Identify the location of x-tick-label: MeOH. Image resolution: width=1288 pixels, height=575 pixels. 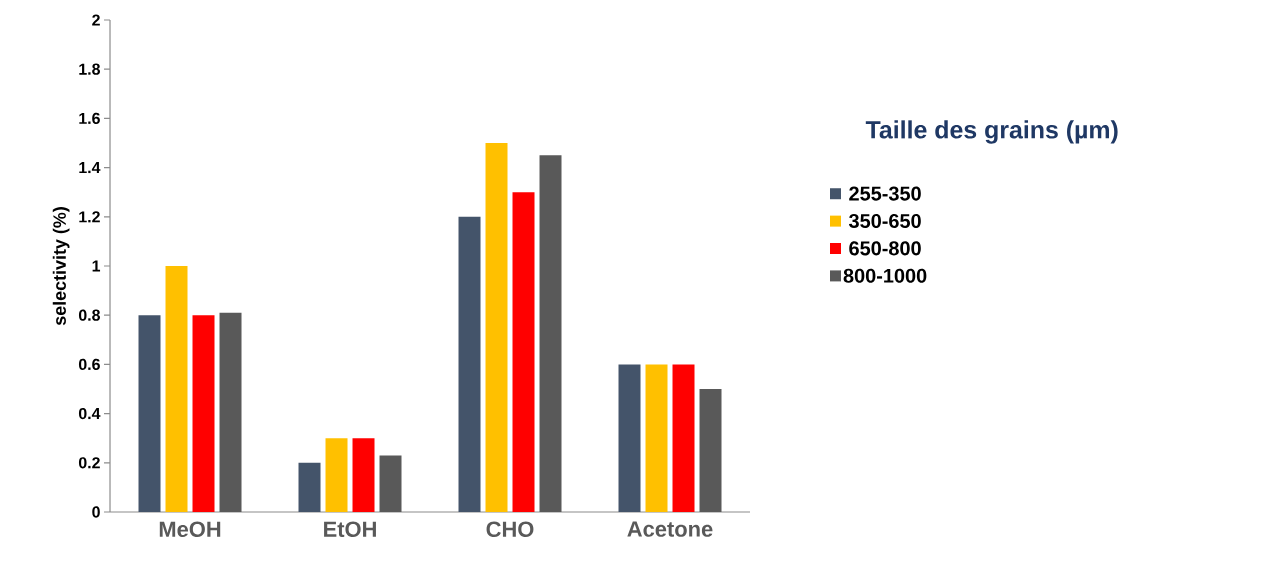
(190, 529).